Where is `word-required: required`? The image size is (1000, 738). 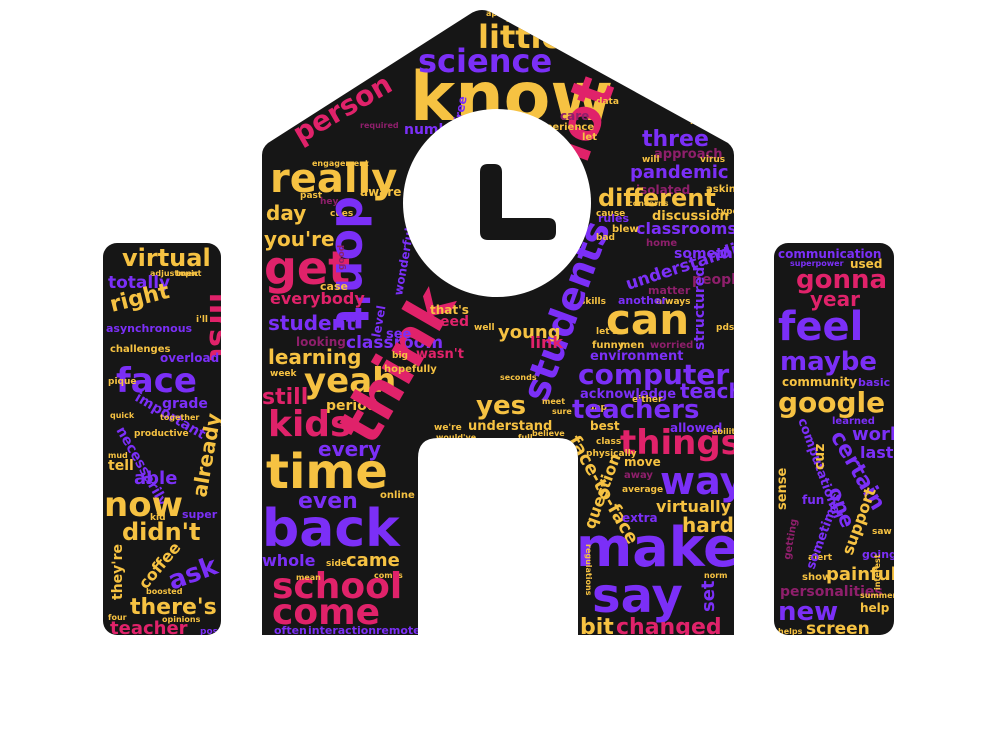 word-required: required is located at coordinates (379, 125).